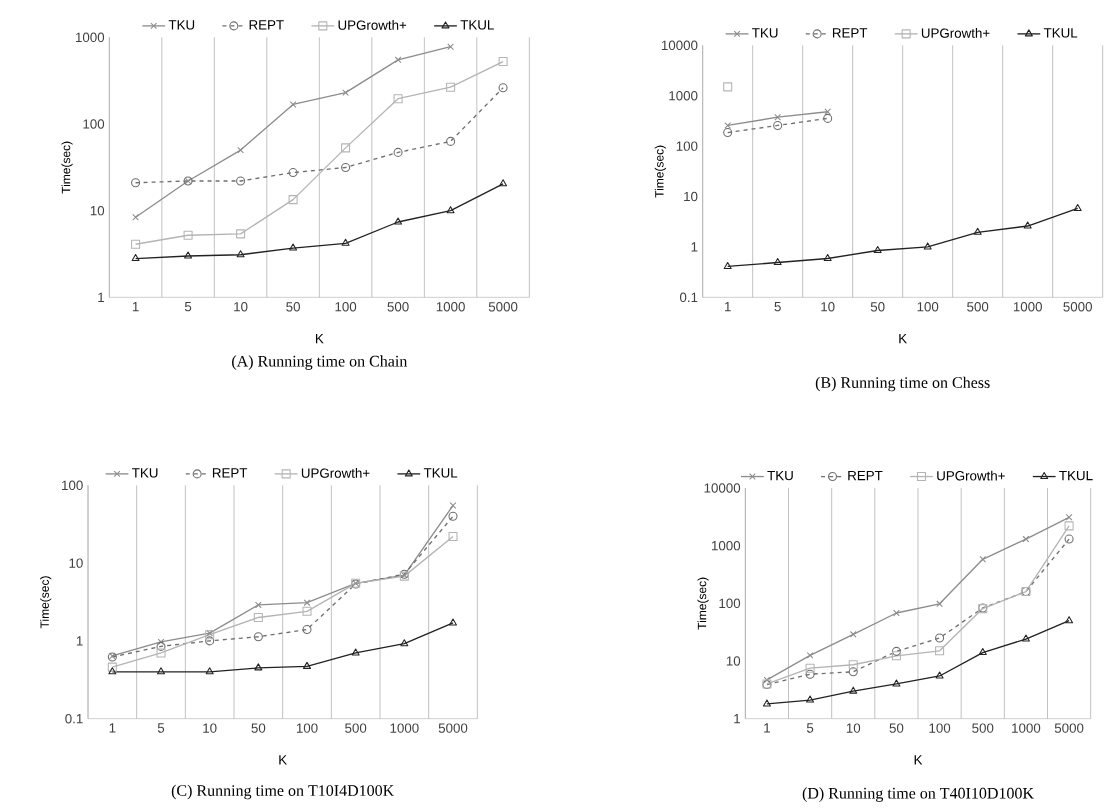 The image size is (1112, 809). What do you see at coordinates (283, 792) in the screenshot?
I see `text: (C) Running time on T10I4D100K` at bounding box center [283, 792].